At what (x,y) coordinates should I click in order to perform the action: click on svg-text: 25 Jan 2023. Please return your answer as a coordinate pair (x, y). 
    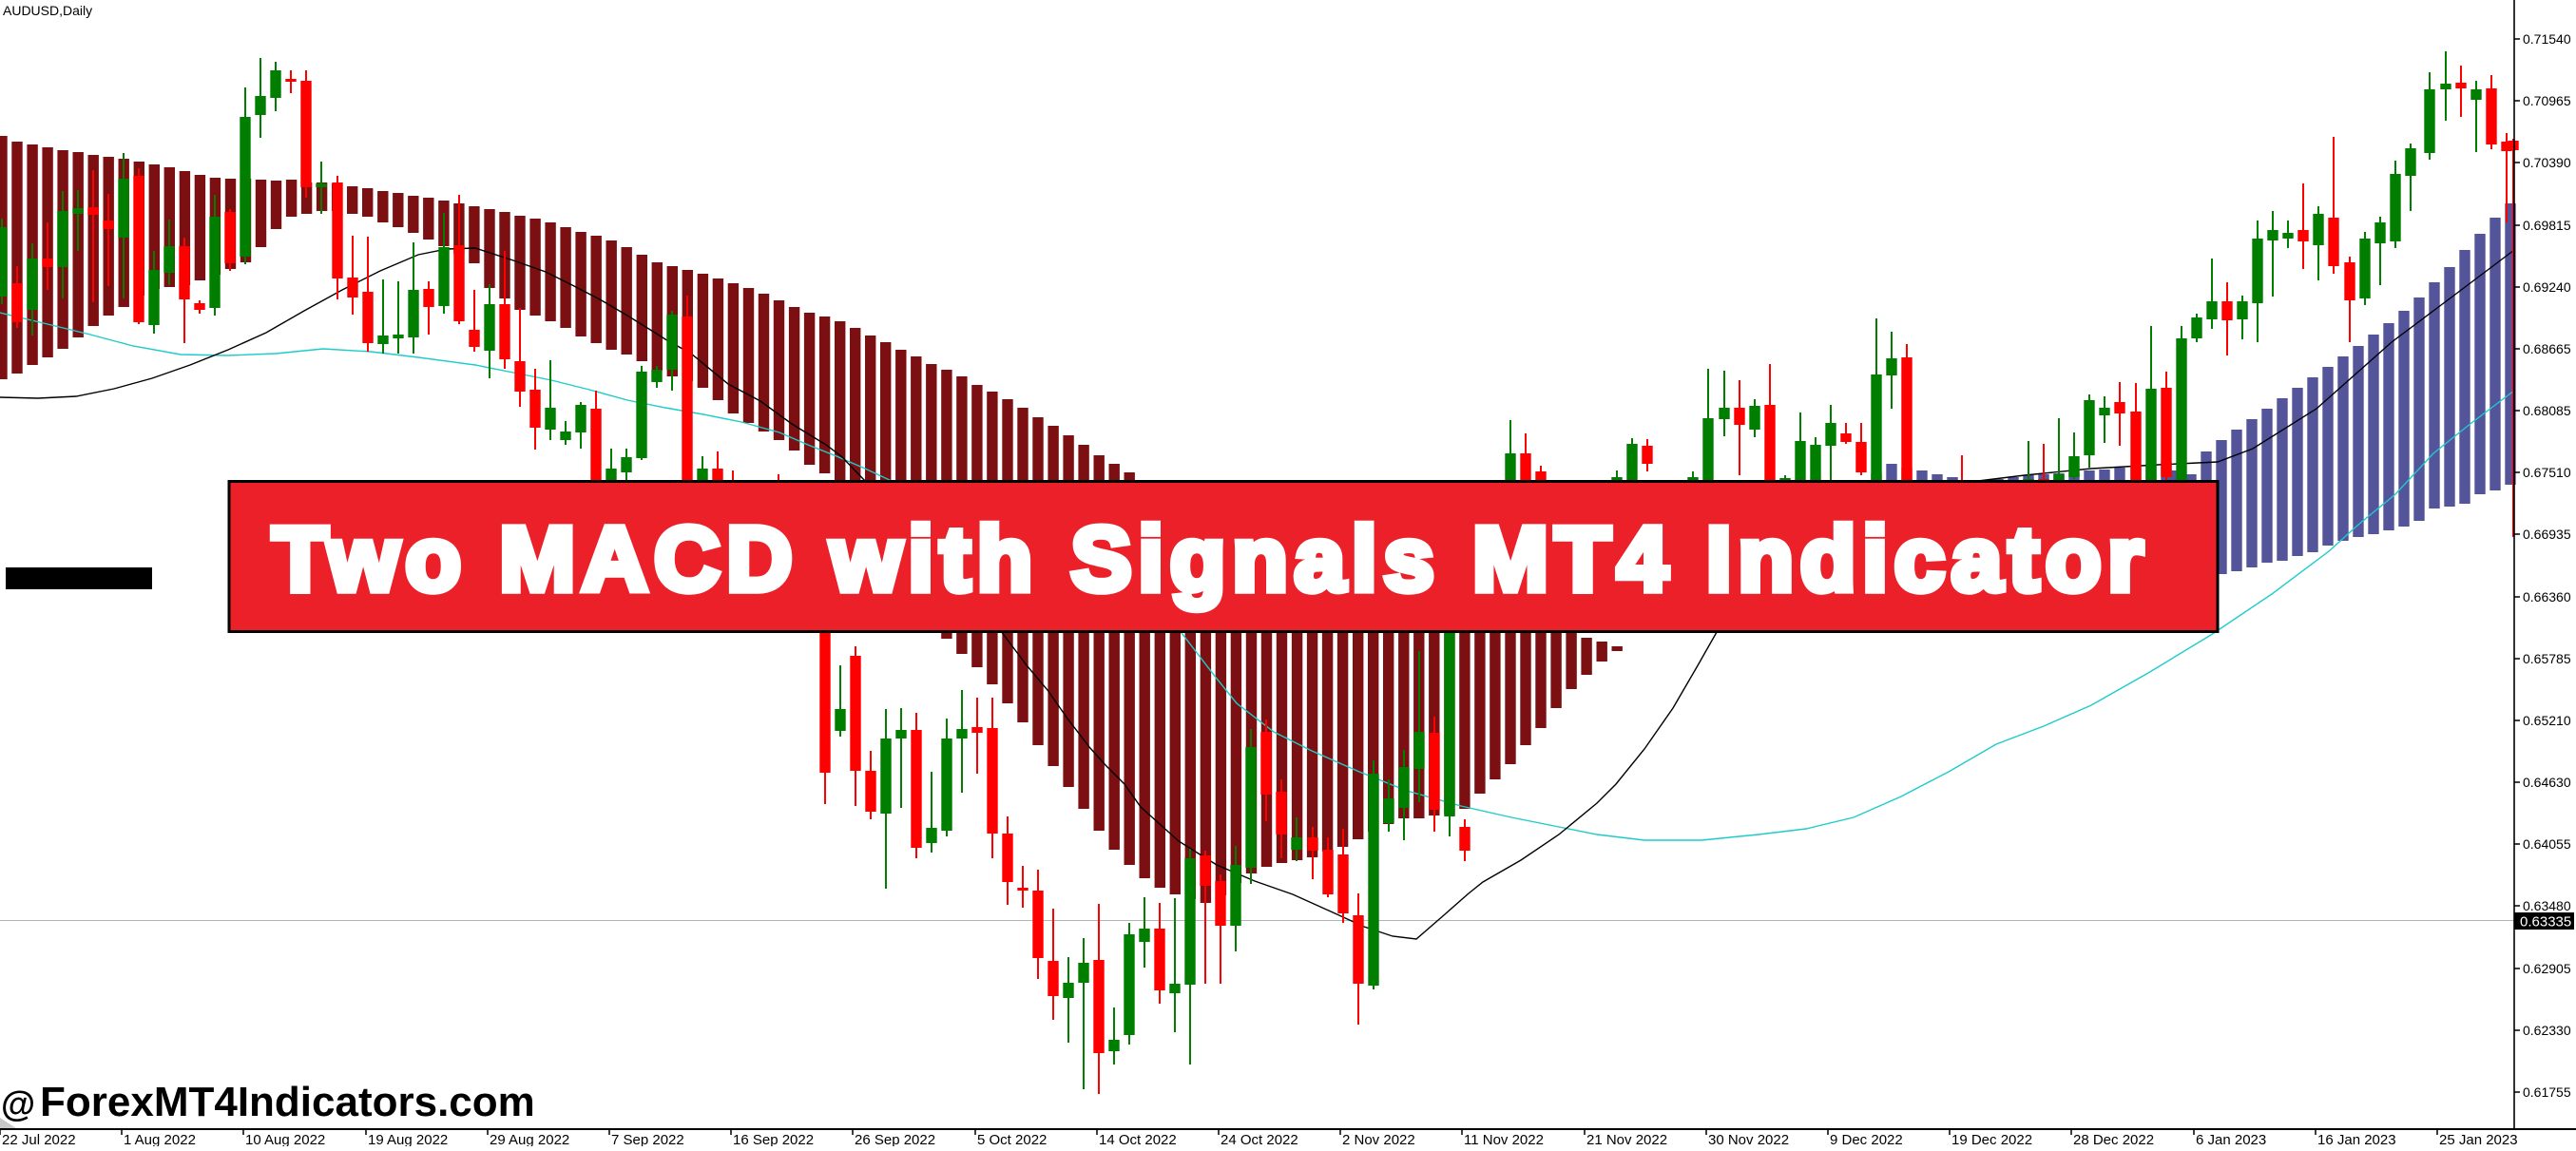
    Looking at the image, I should click on (2478, 1139).